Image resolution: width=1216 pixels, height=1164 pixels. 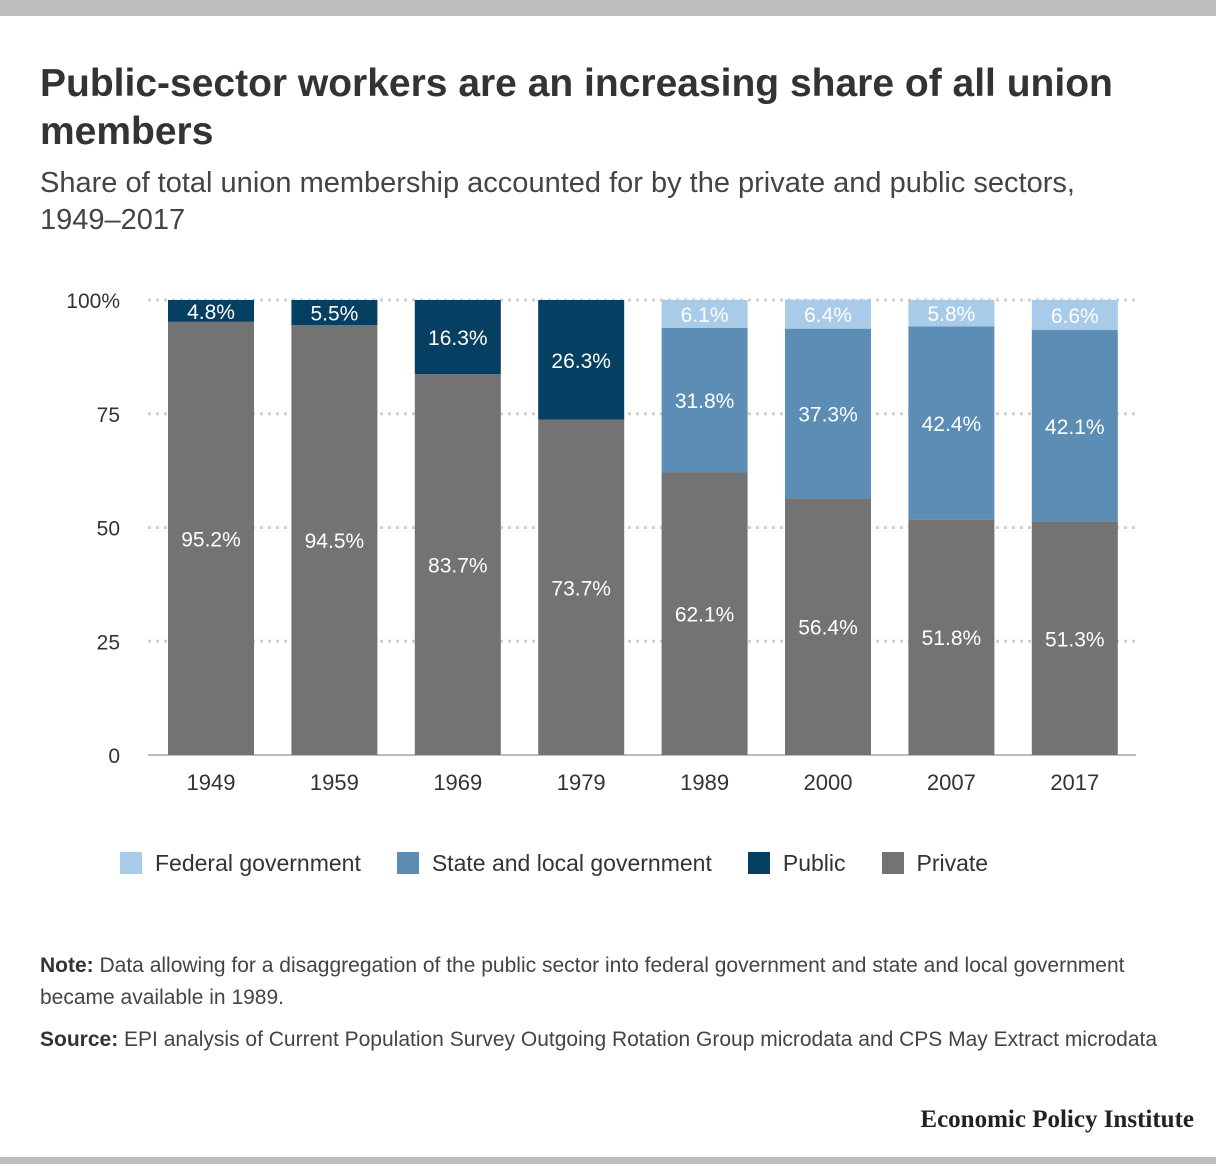 What do you see at coordinates (67, 965) in the screenshot?
I see `note-label: Note:` at bounding box center [67, 965].